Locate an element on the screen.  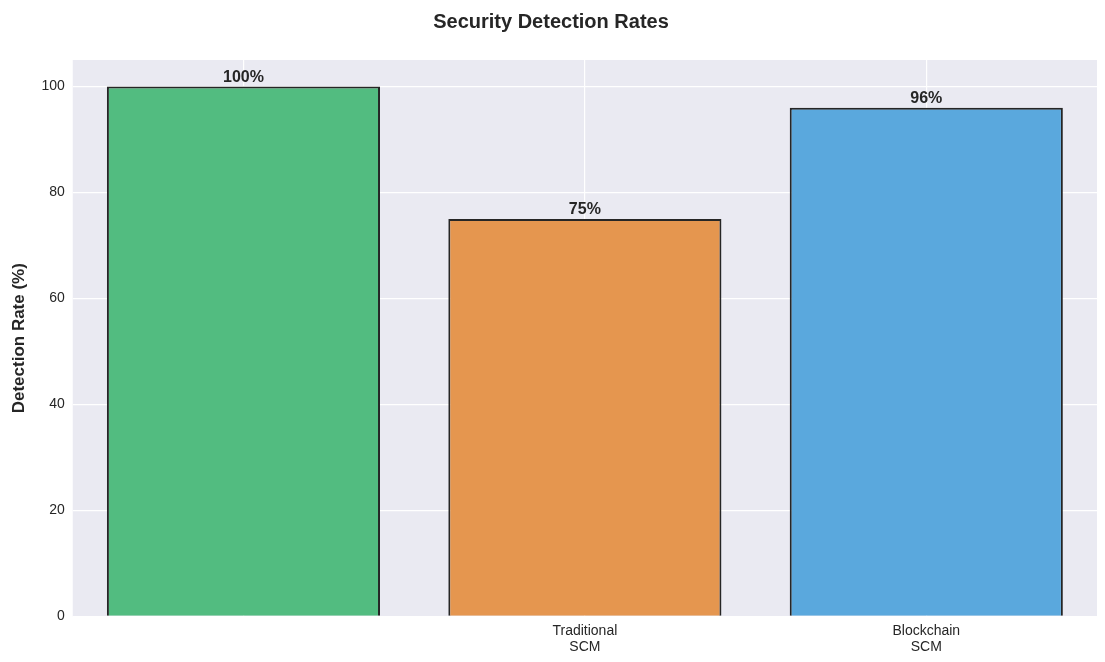
y-tick-label: 80 is located at coordinates (57, 191).